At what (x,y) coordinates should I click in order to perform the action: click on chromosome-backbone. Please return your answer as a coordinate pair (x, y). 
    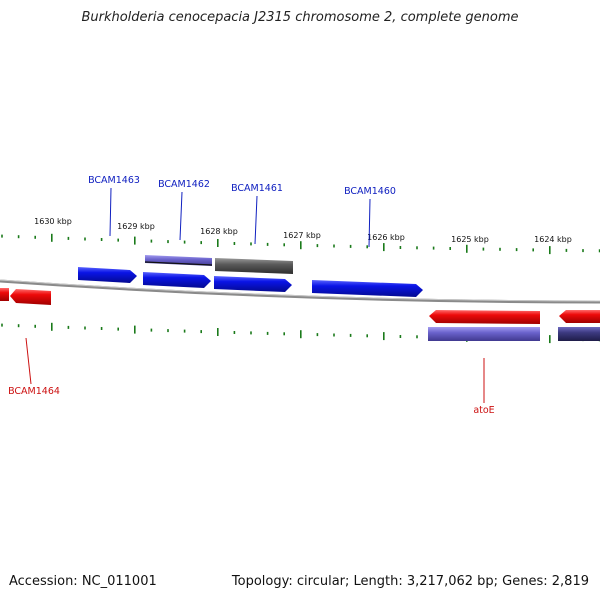
    Looking at the image, I should click on (300, 291).